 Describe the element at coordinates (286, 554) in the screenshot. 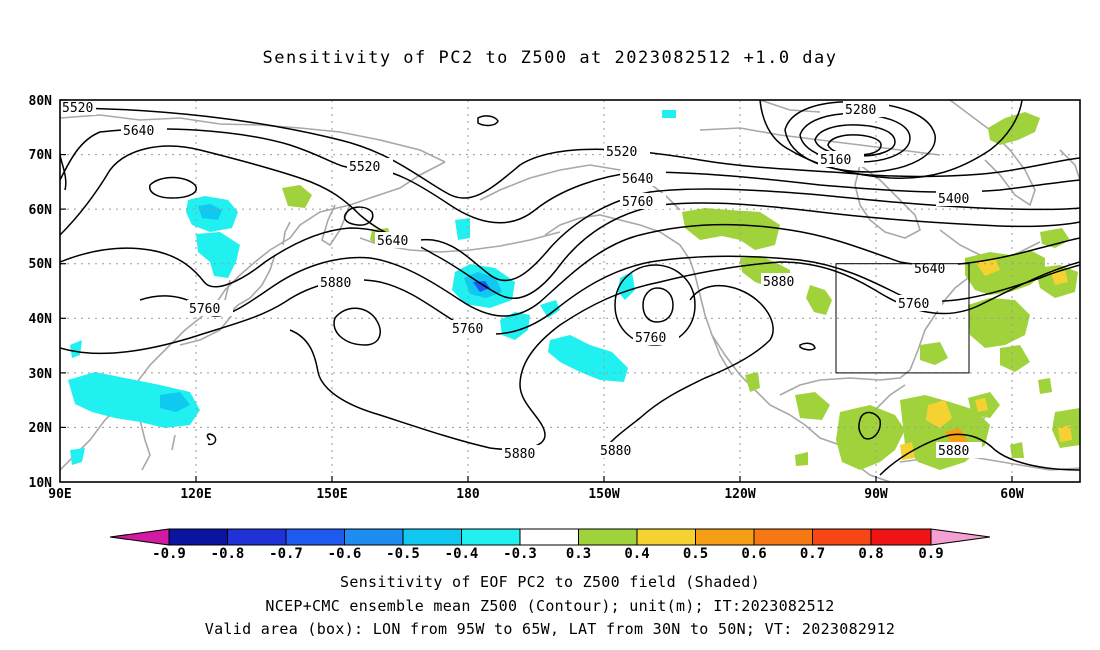

I see `colorbar-label: -0.7` at that location.